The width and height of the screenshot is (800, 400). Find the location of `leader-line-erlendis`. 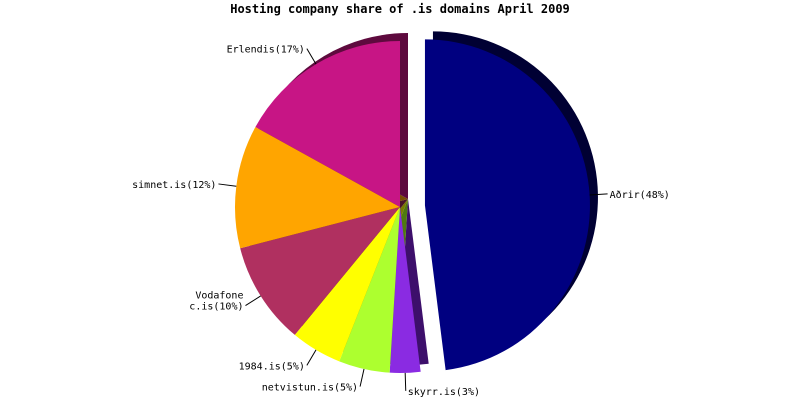

leader-line-erlendis is located at coordinates (311, 56).